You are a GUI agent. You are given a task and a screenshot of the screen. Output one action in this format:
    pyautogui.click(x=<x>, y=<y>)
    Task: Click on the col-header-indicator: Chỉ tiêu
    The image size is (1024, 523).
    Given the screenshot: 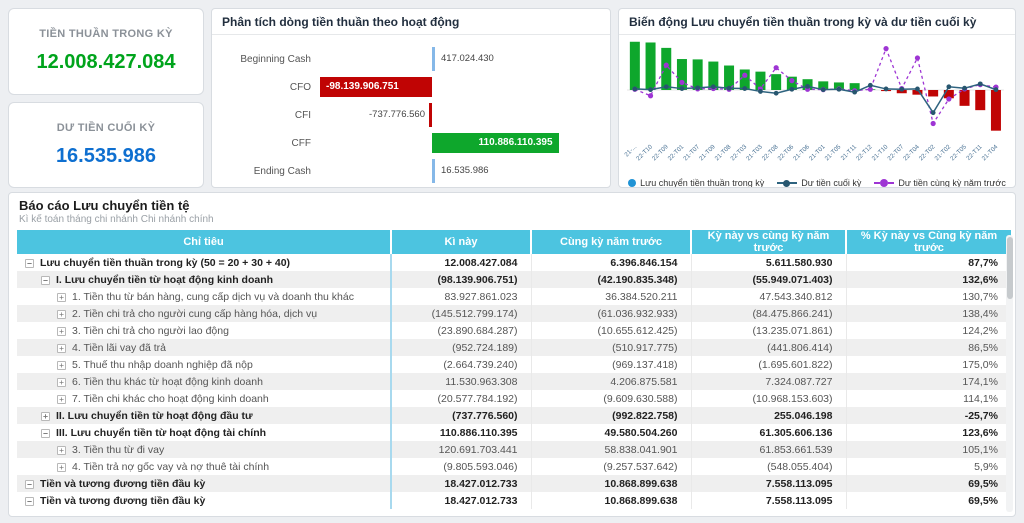 What is the action you would take?
    pyautogui.click(x=204, y=242)
    